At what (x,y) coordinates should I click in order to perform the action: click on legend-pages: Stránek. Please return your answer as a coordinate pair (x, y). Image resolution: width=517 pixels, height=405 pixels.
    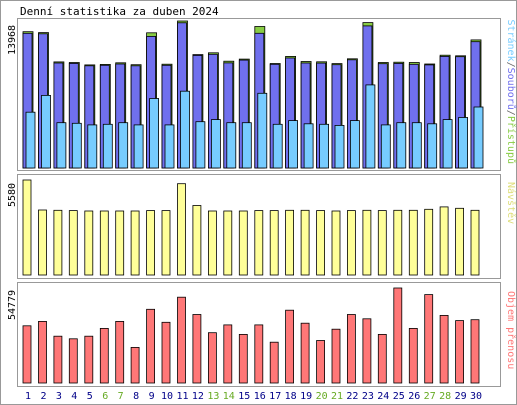
    Looking at the image, I should click on (511, 40).